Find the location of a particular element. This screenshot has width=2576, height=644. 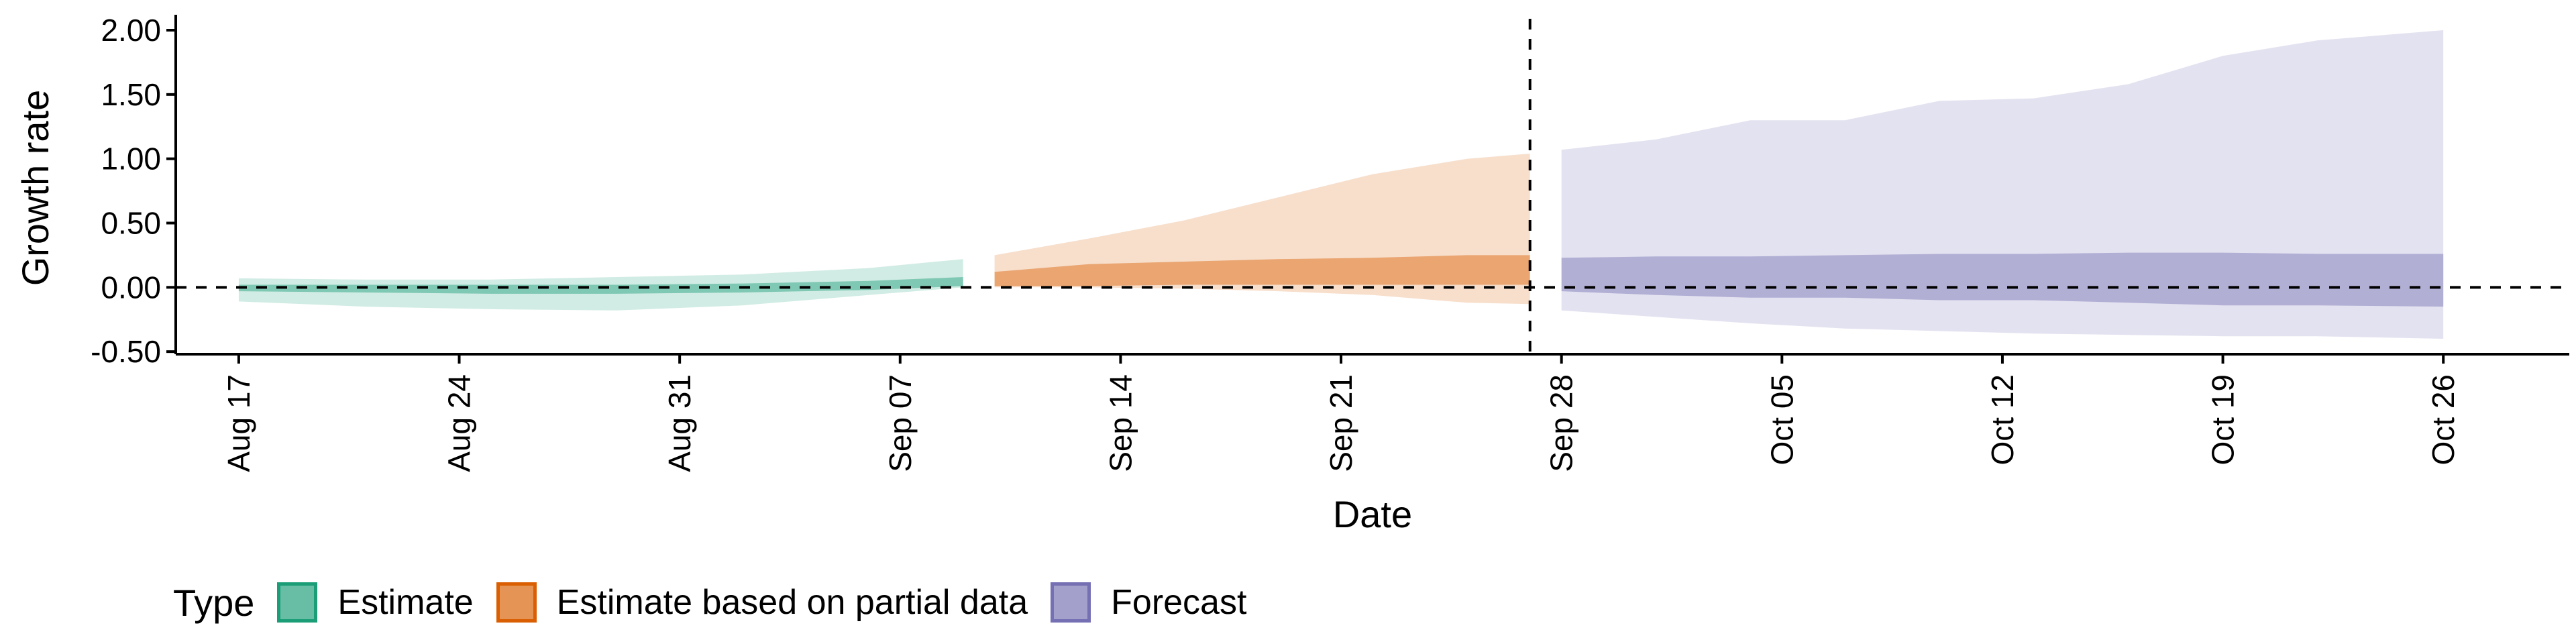

x-tick-label: Sep 28 is located at coordinates (1561, 423).